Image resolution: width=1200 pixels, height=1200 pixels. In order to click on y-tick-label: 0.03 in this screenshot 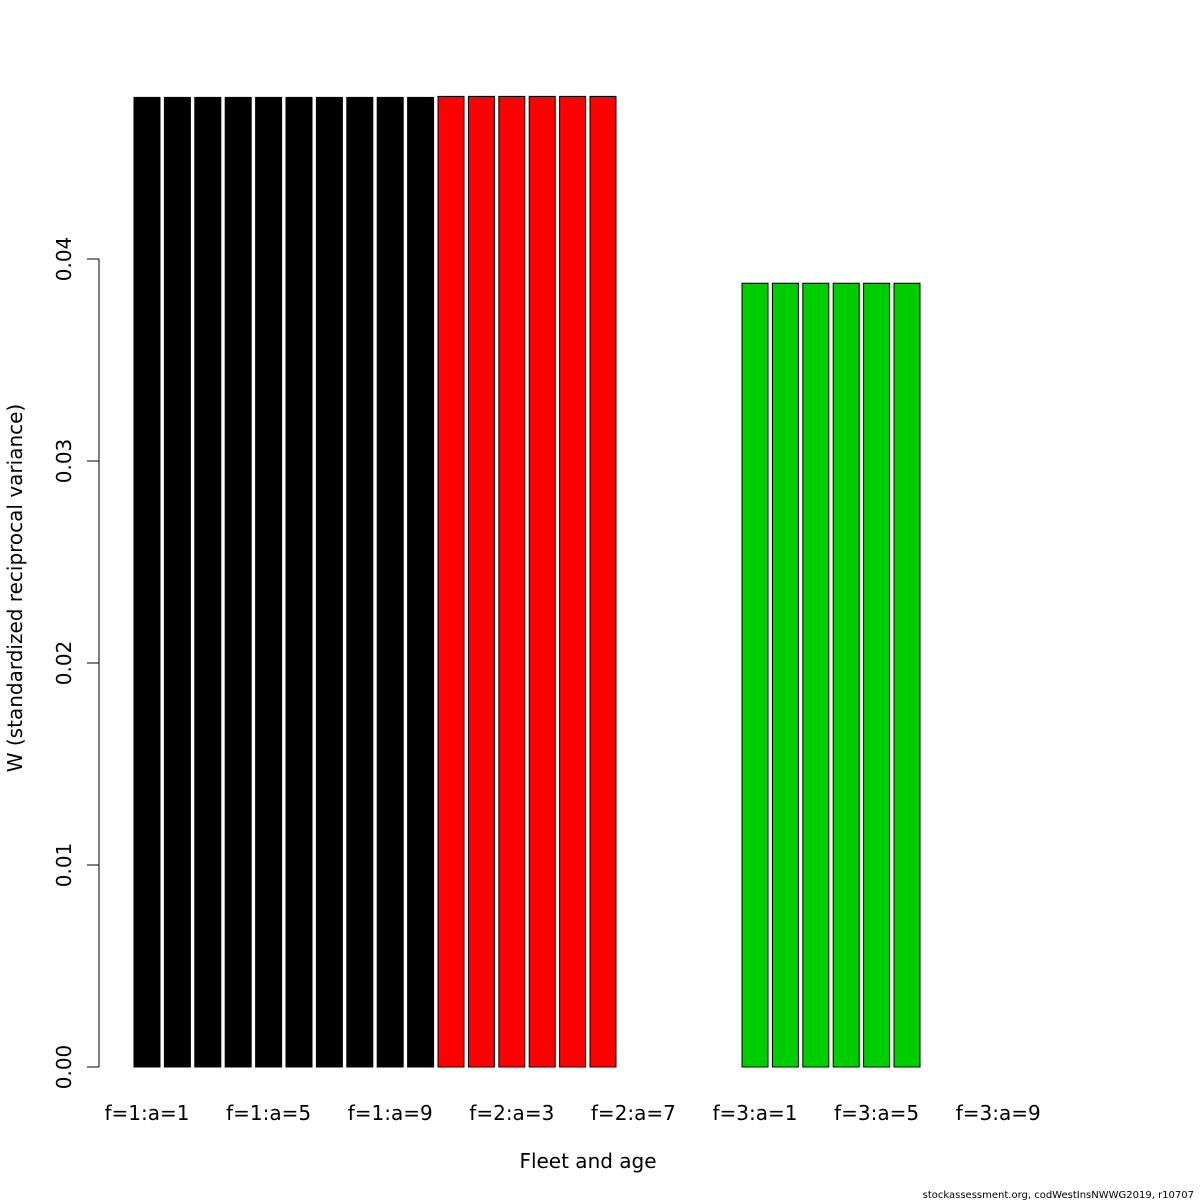, I will do `click(64, 461)`.